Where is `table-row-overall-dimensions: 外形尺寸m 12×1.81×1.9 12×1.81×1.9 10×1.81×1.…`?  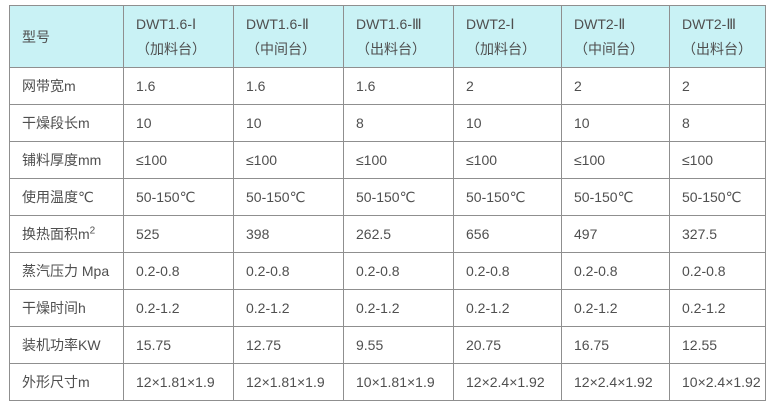 table-row-overall-dimensions: 外形尺寸m 12×1.81×1.9 12×1.81×1.9 10×1.81×1.… is located at coordinates (387, 382).